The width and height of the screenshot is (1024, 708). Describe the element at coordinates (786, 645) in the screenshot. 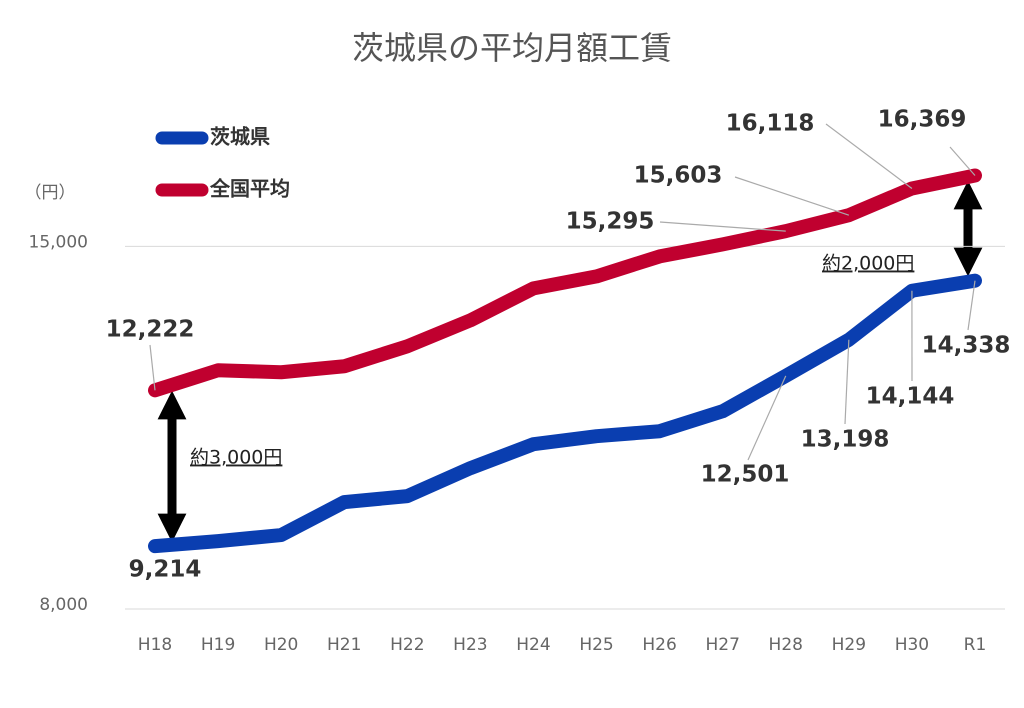

I see `x-tick-label: H28` at that location.